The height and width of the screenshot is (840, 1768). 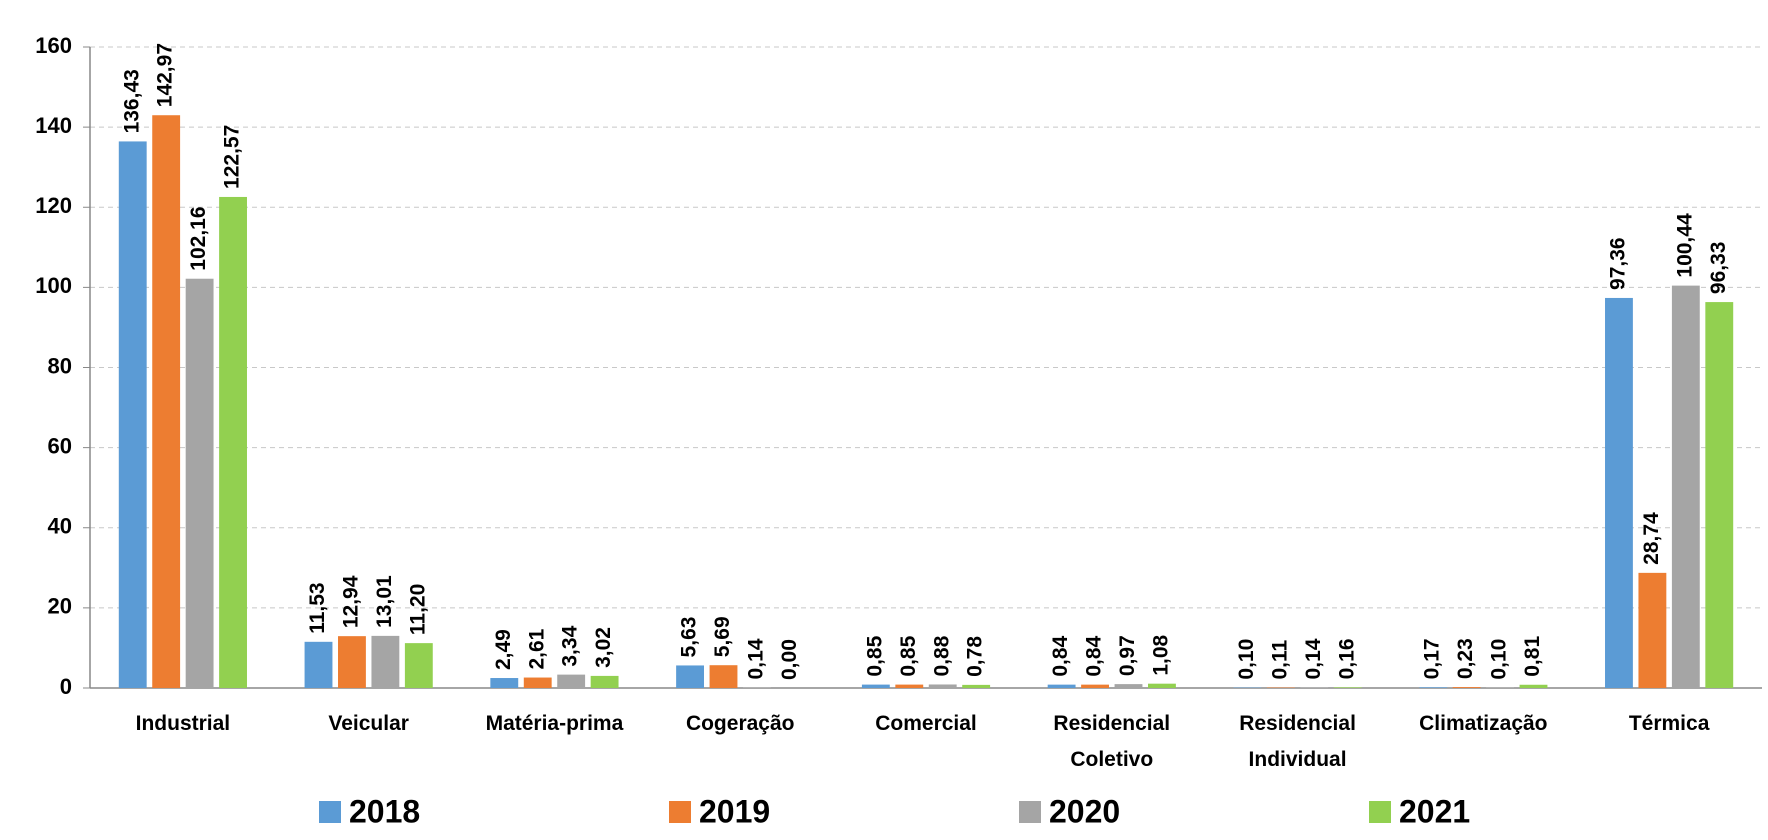 What do you see at coordinates (232, 157) in the screenshot?
I see `value-label: 122,57` at bounding box center [232, 157].